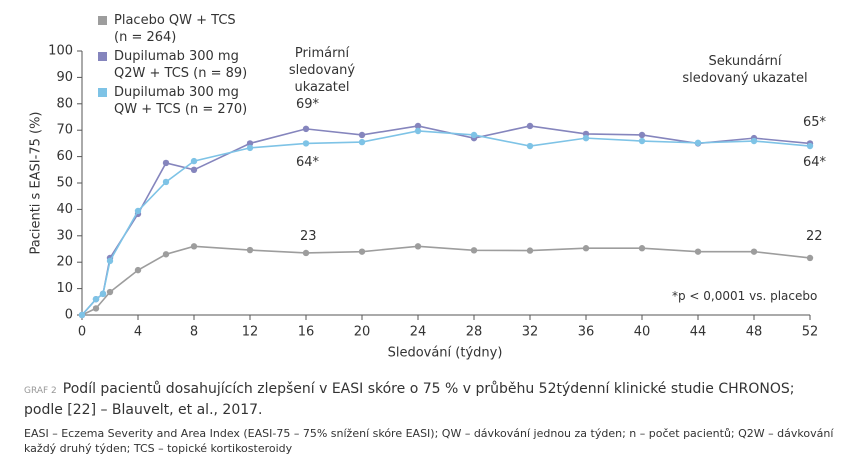 The width and height of the screenshot is (852, 472). I want to click on annotation: *p < 0,0001 vs. placebo, so click(745, 296).